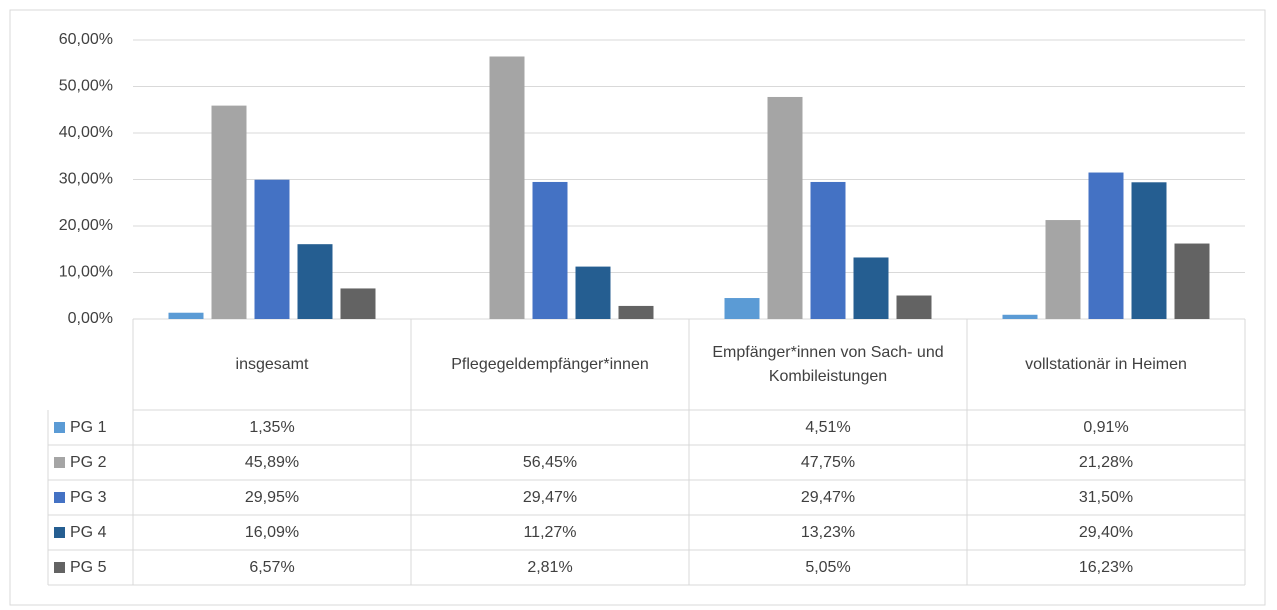 The image size is (1277, 610). I want to click on y-tick-label: 40,00%, so click(86, 132).